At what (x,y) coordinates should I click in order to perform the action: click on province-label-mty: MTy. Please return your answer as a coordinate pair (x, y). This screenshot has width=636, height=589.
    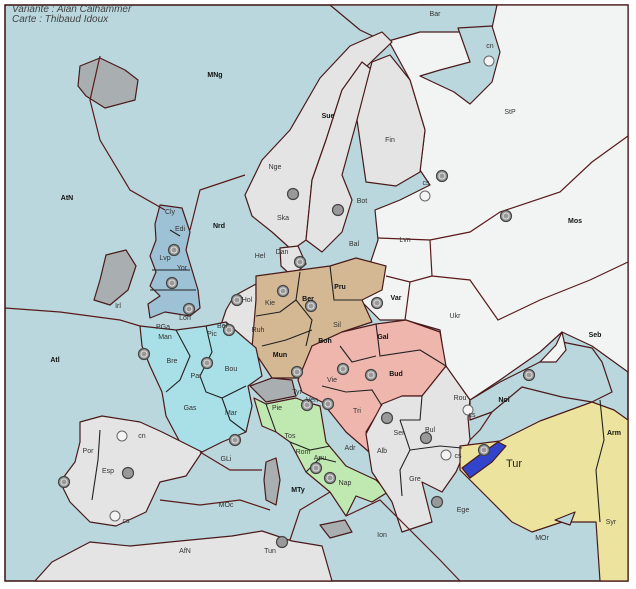
    Looking at the image, I should click on (298, 490).